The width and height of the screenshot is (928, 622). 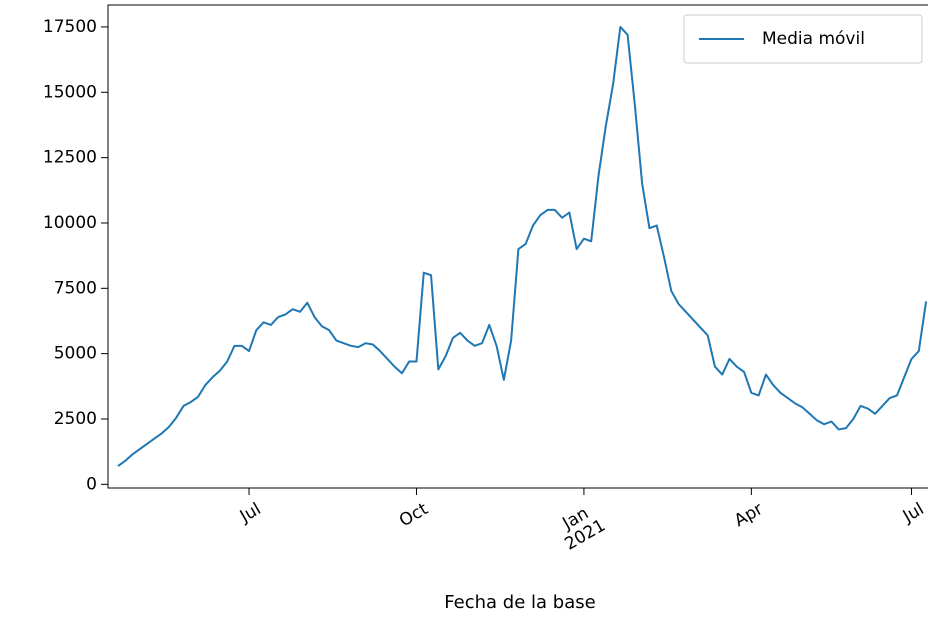 What do you see at coordinates (813, 39) in the screenshot?
I see `legend-label: Media móvil` at bounding box center [813, 39].